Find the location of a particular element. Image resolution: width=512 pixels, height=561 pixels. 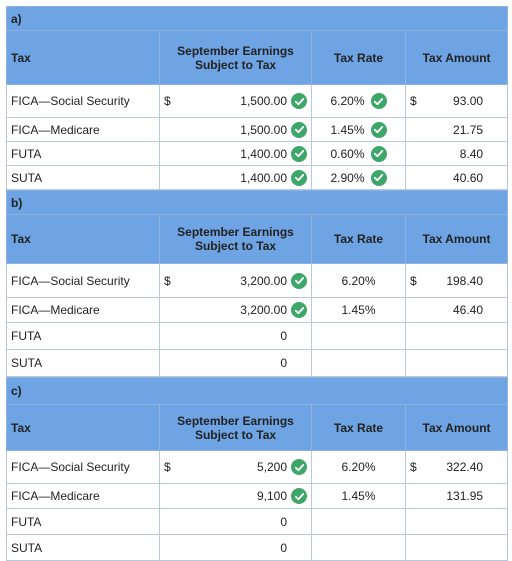

tax-amount-cell: 40.60 is located at coordinates (456, 177).